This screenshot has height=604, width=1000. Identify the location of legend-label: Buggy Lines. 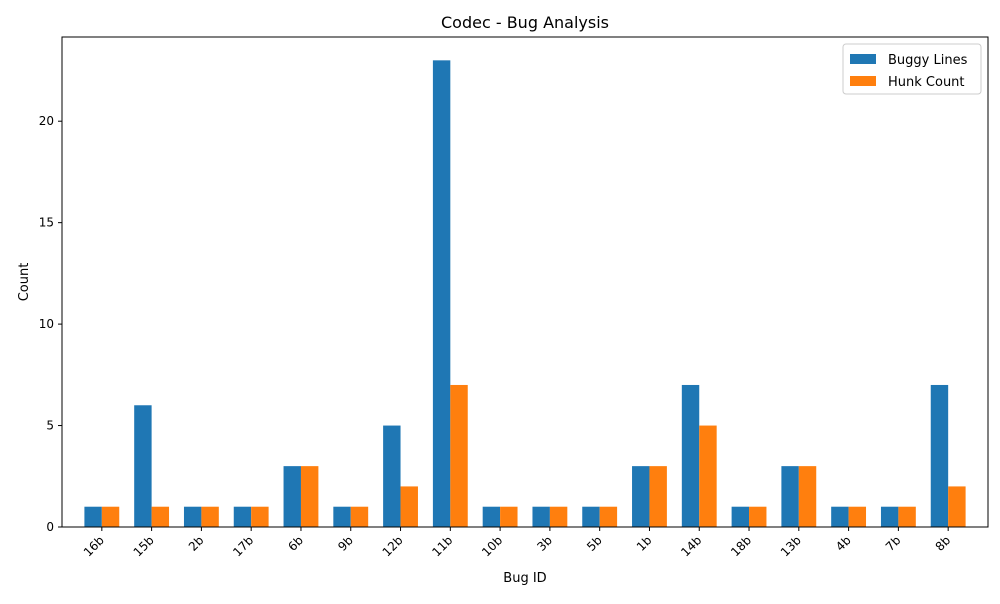
(928, 60).